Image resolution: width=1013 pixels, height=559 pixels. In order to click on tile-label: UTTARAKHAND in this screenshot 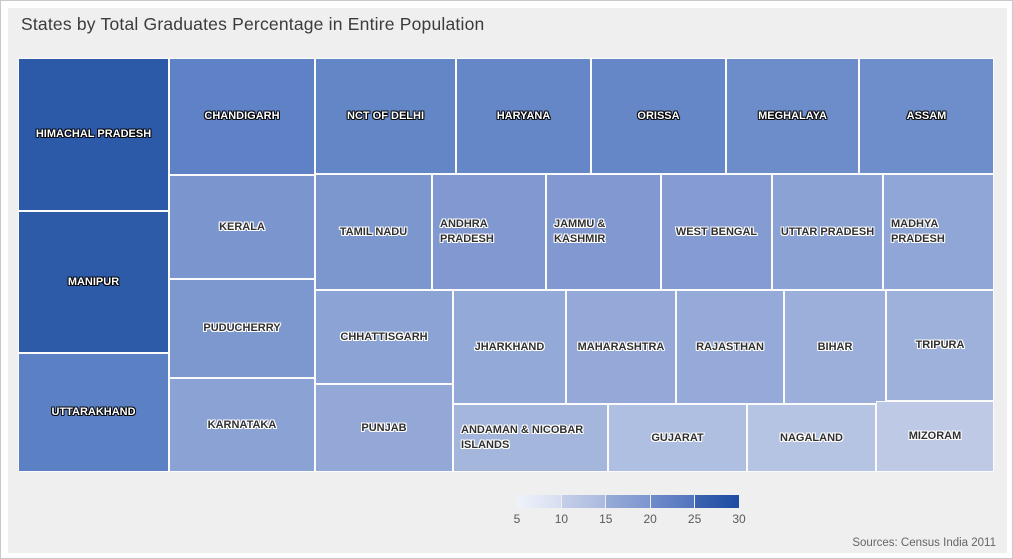, I will do `click(93, 412)`.